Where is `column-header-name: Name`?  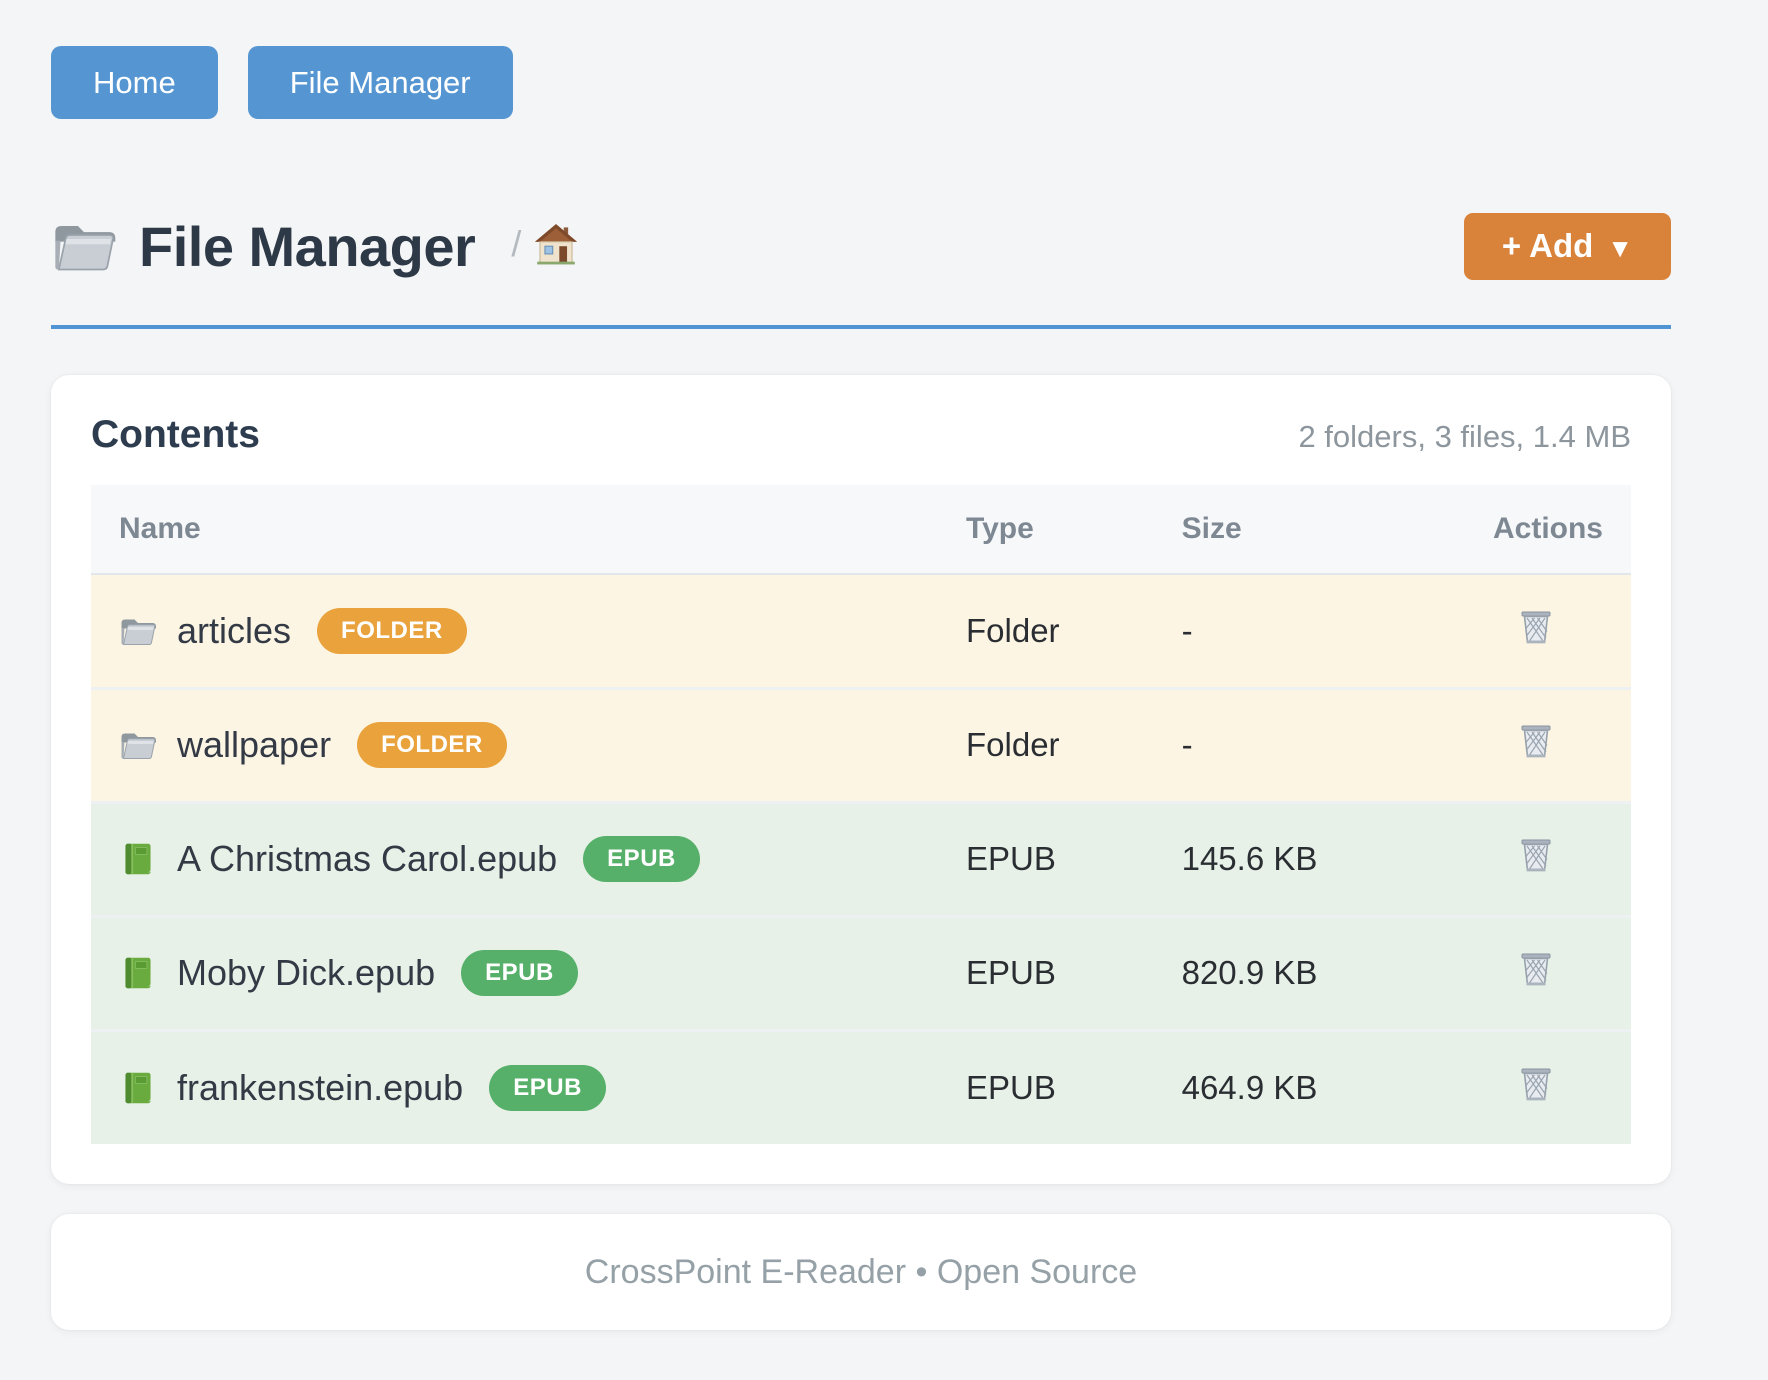 column-header-name: Name is located at coordinates (514, 530).